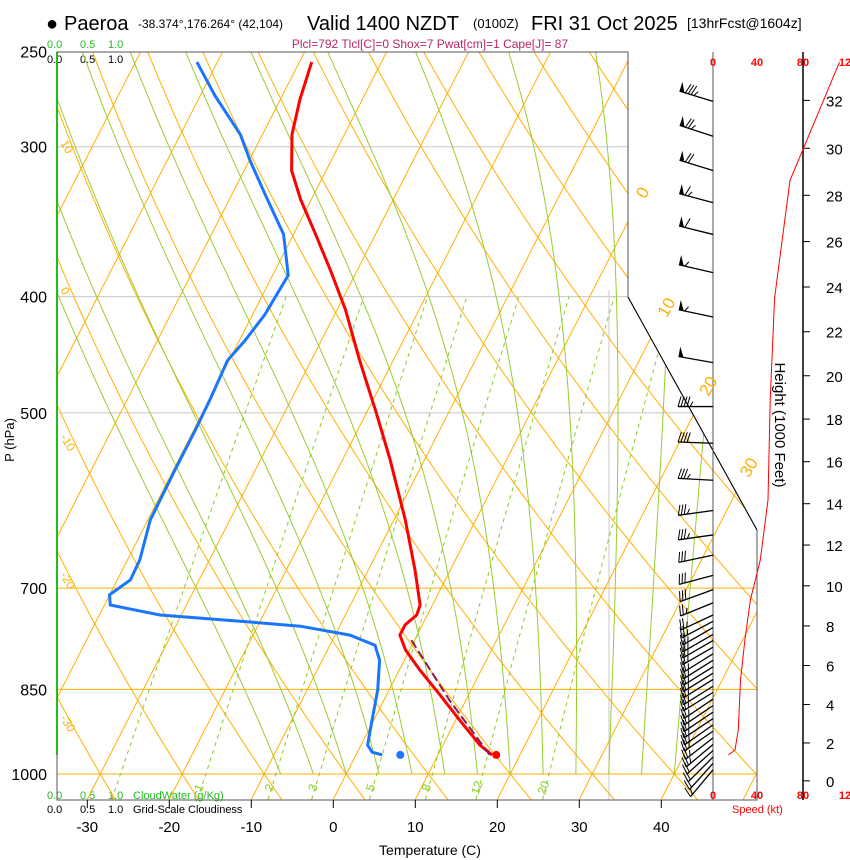 Image resolution: width=850 pixels, height=860 pixels. What do you see at coordinates (199, 787) in the screenshot?
I see `mixing-ratio-label: 1` at bounding box center [199, 787].